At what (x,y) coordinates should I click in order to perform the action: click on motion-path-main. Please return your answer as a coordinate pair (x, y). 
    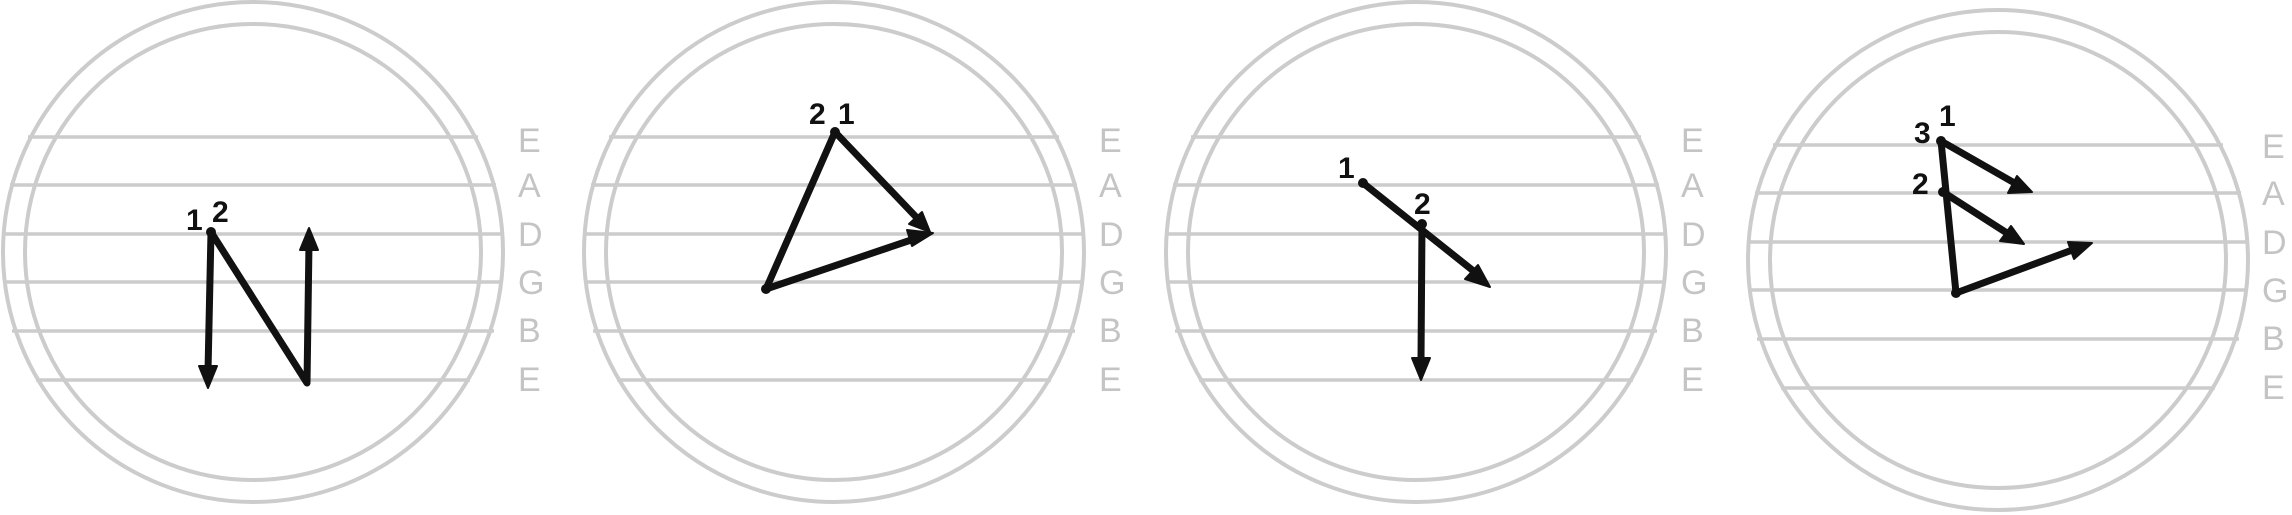
    Looking at the image, I should click on (2008, 217).